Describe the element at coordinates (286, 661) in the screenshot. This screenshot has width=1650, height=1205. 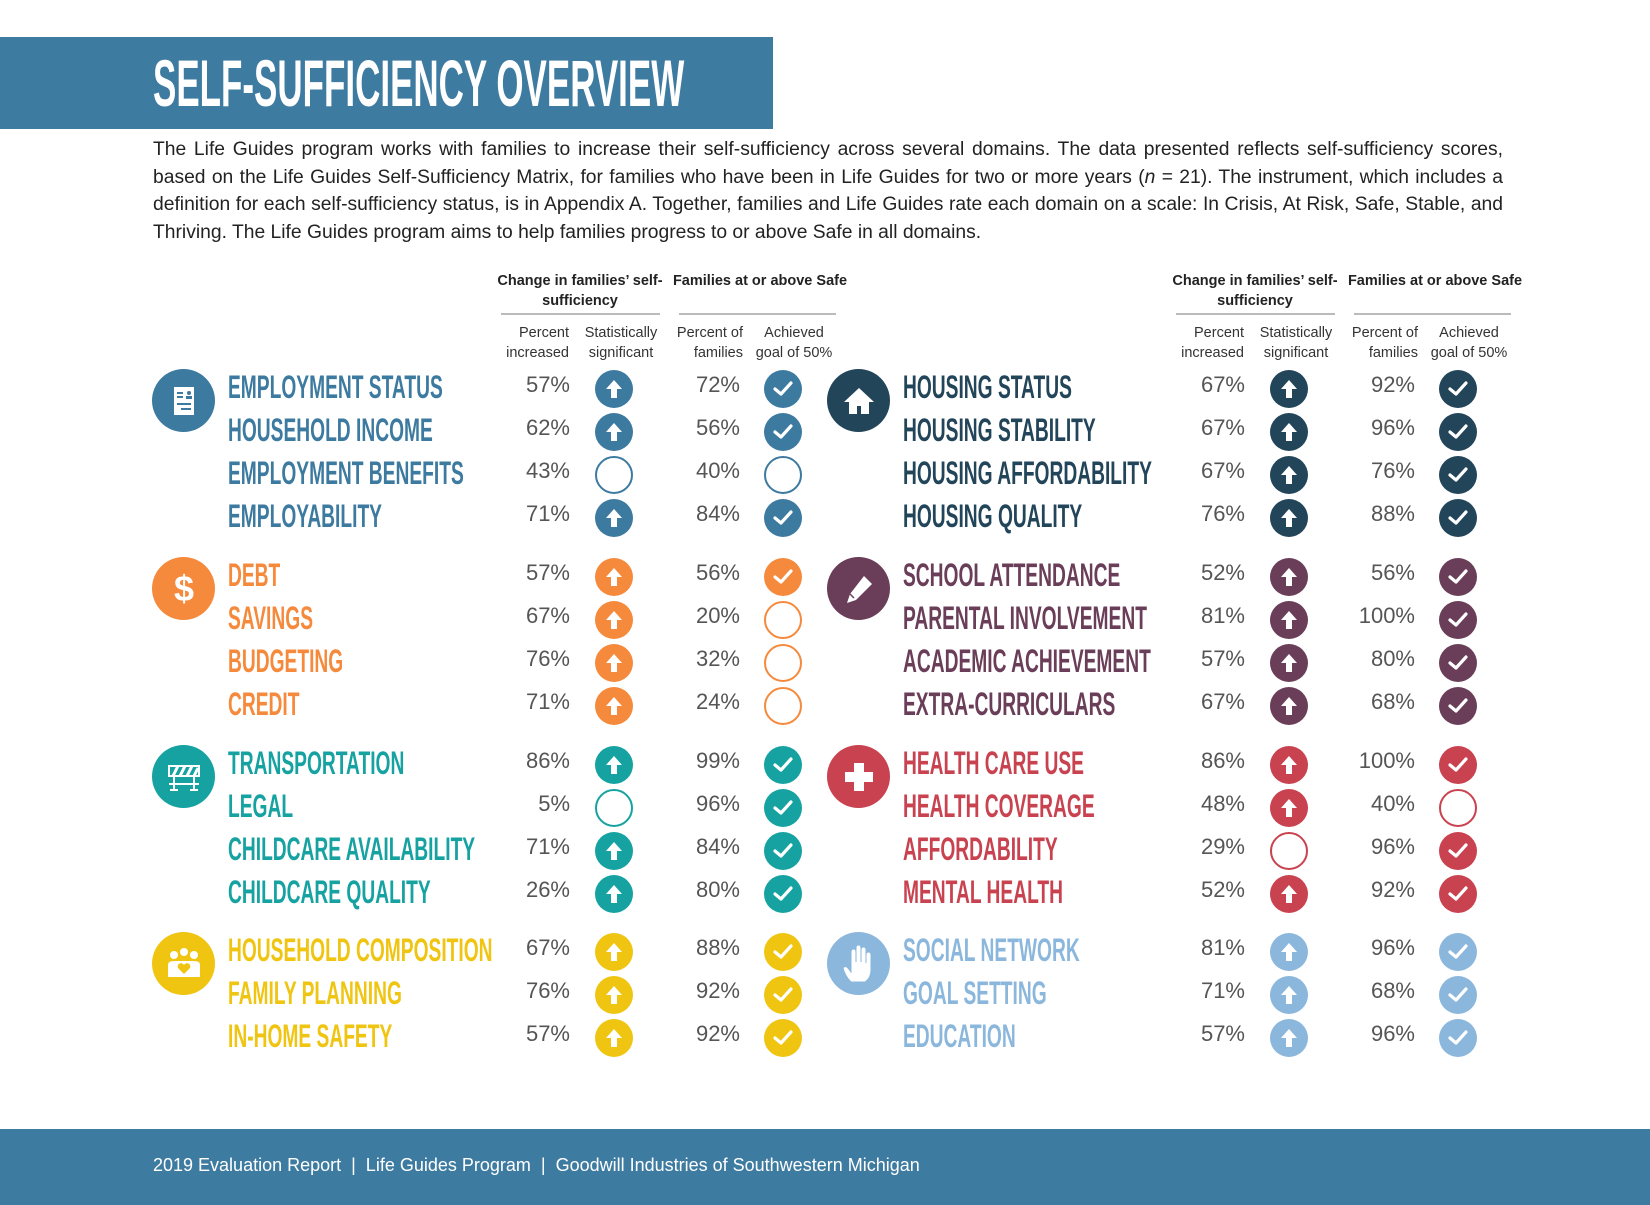
I see `domain-label: BUDGETING` at that location.